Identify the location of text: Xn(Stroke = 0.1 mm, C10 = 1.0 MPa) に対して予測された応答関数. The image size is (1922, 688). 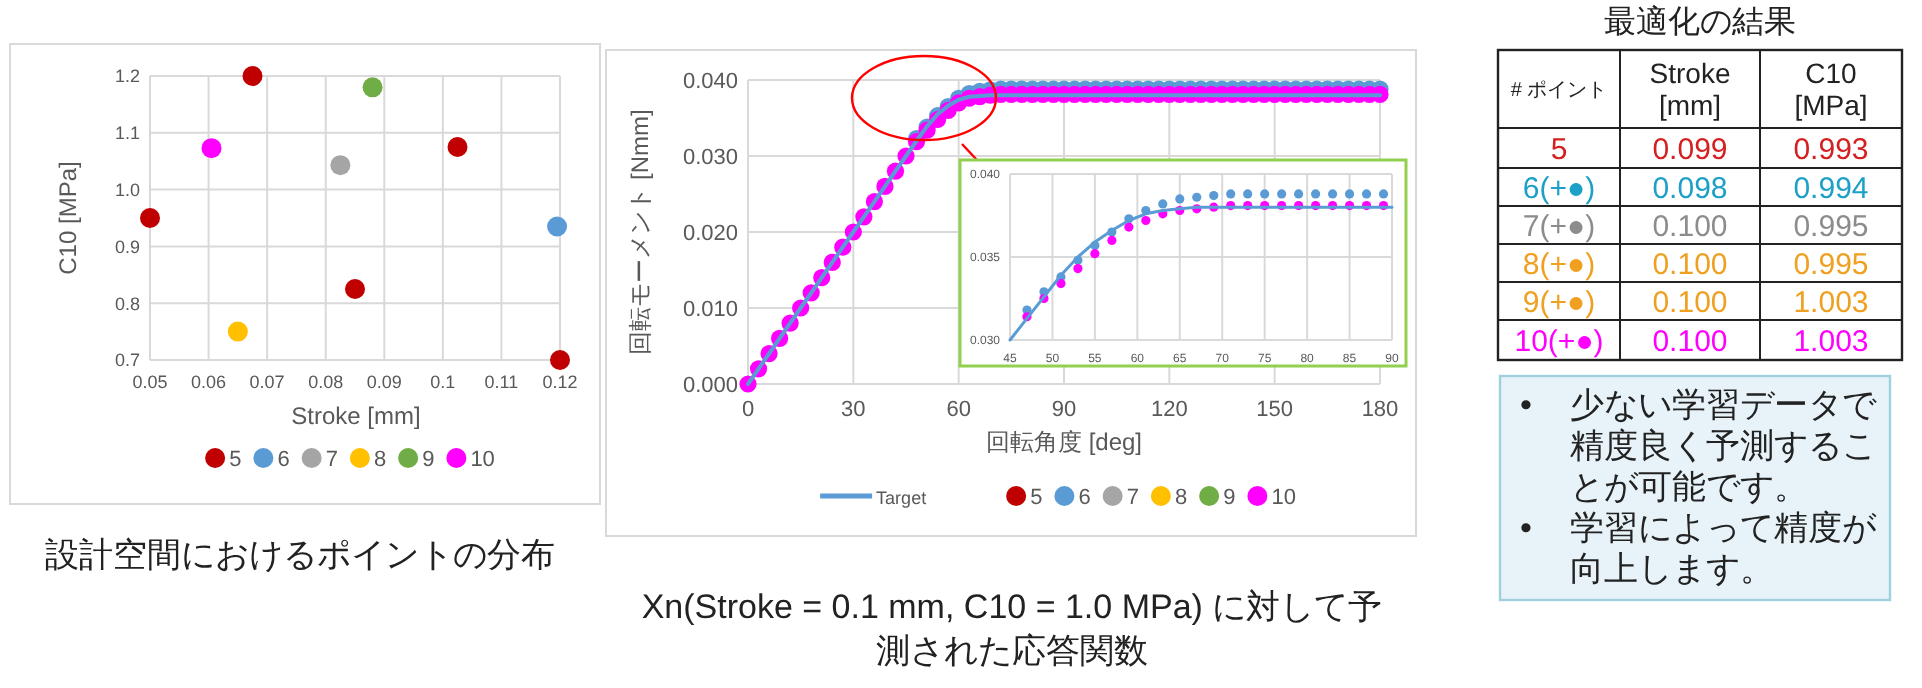
(1012, 629).